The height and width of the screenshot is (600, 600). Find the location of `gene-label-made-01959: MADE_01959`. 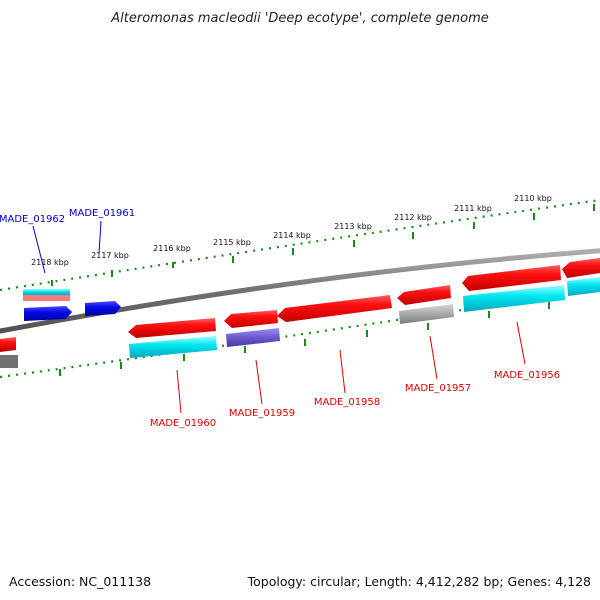

gene-label-made-01959: MADE_01959 is located at coordinates (262, 413).